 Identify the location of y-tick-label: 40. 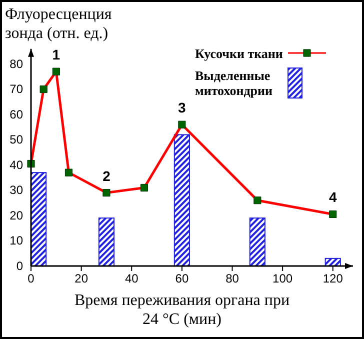
(17, 165).